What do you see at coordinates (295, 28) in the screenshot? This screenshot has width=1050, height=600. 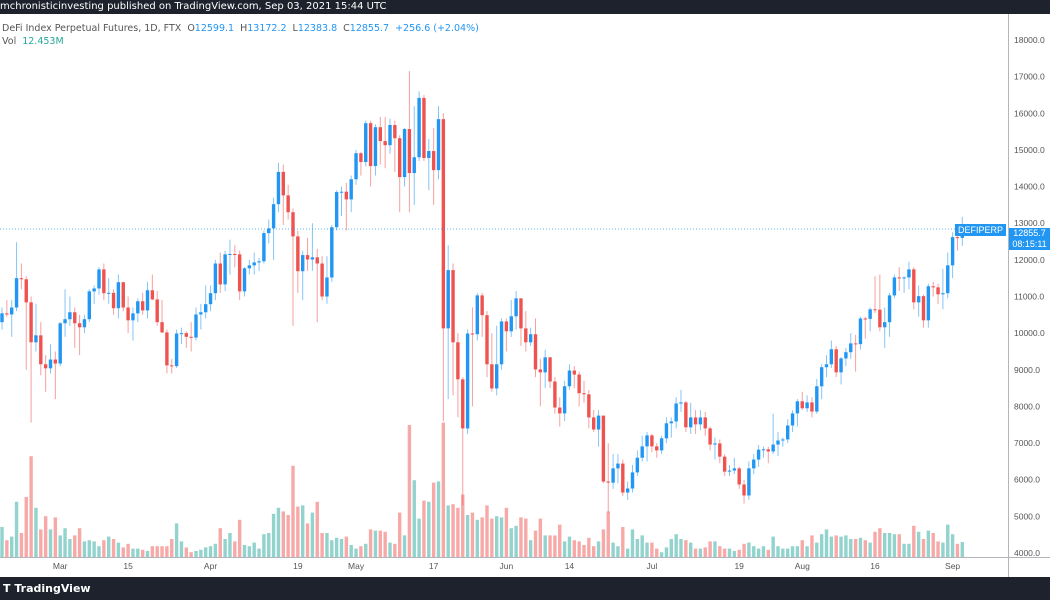 I see `low-label: L` at bounding box center [295, 28].